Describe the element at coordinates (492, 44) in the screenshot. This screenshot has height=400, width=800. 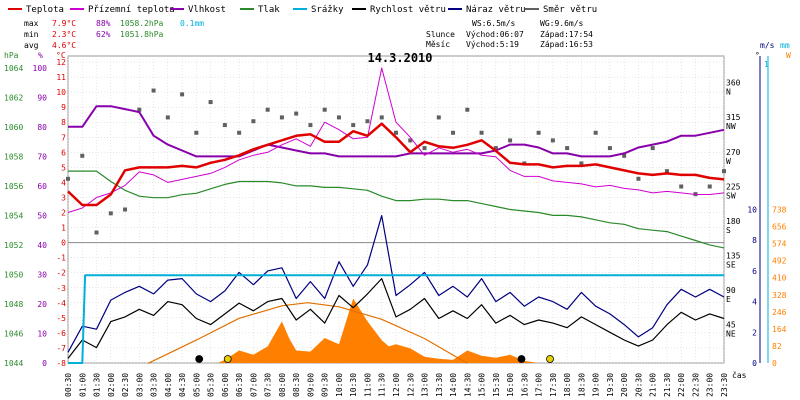
I see `stat-moon-rise: Východ:5:19` at that location.